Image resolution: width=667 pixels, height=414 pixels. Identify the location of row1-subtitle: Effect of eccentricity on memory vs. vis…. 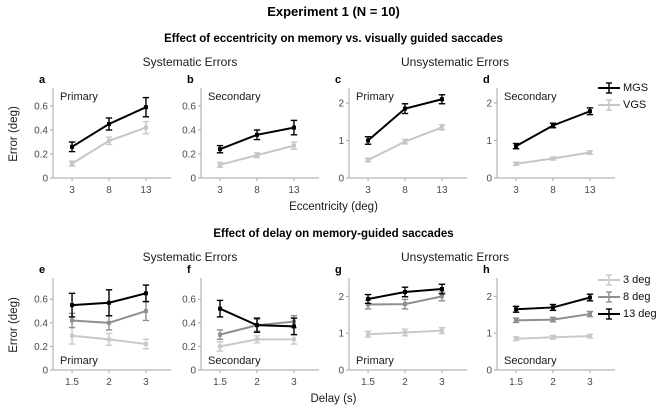
(333, 39).